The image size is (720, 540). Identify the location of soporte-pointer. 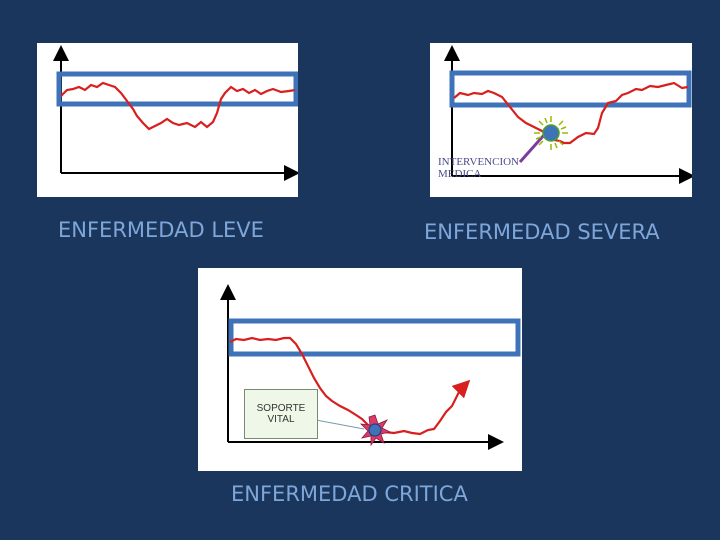
(340, 424).